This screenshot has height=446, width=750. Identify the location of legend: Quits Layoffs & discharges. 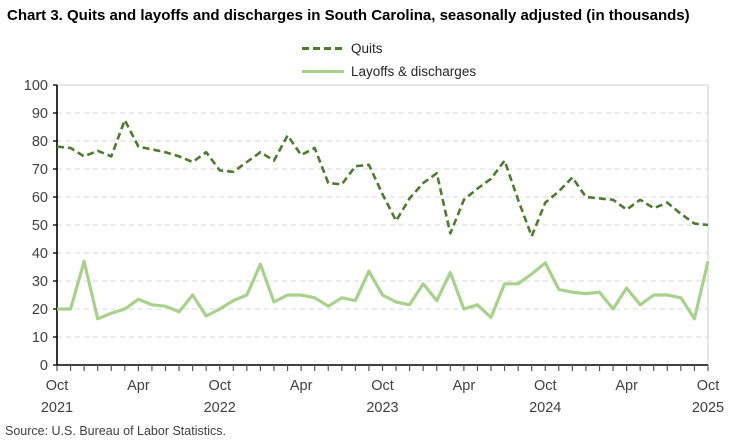
(389, 60).